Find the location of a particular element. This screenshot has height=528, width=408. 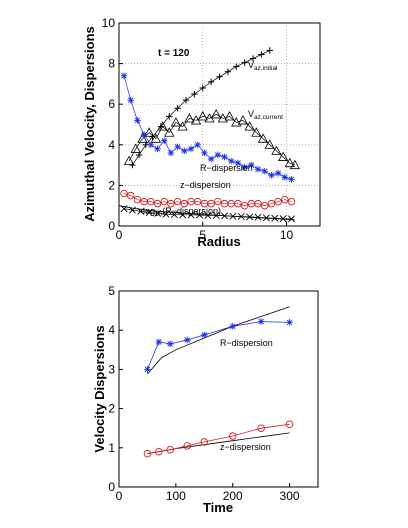

annotation-log-r-dispersion: log10(R−dispersion) is located at coordinates (182, 212).